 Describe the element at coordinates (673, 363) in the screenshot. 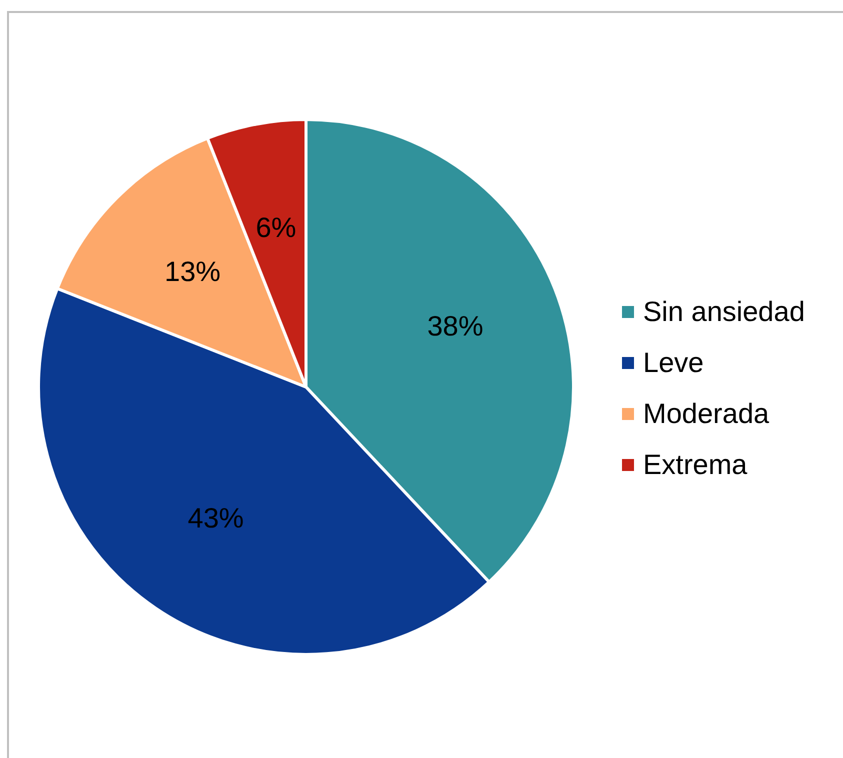

I see `legend-label: Leve` at that location.